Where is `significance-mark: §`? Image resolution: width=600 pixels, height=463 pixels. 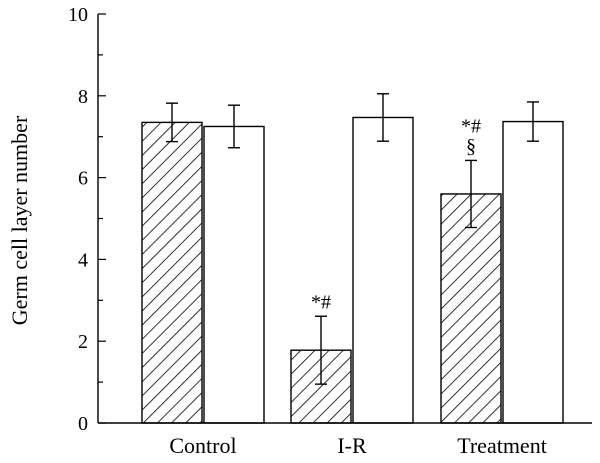 significance-mark: § is located at coordinates (471, 146).